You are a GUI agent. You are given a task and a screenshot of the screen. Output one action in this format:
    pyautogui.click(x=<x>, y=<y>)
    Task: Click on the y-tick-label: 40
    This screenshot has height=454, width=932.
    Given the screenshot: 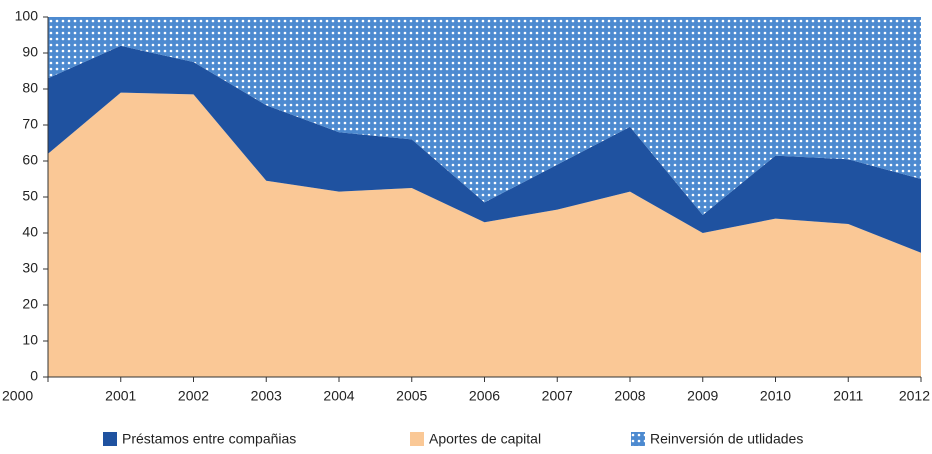 What is the action you would take?
    pyautogui.click(x=30, y=232)
    